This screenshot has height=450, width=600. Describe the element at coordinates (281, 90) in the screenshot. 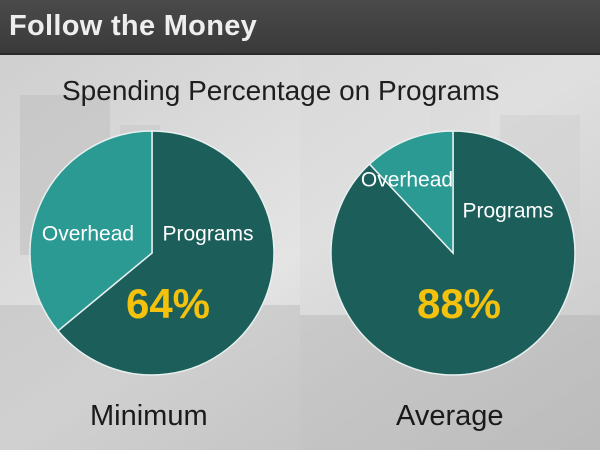

I see `slide-title: Spending Percentage on Programs` at that location.